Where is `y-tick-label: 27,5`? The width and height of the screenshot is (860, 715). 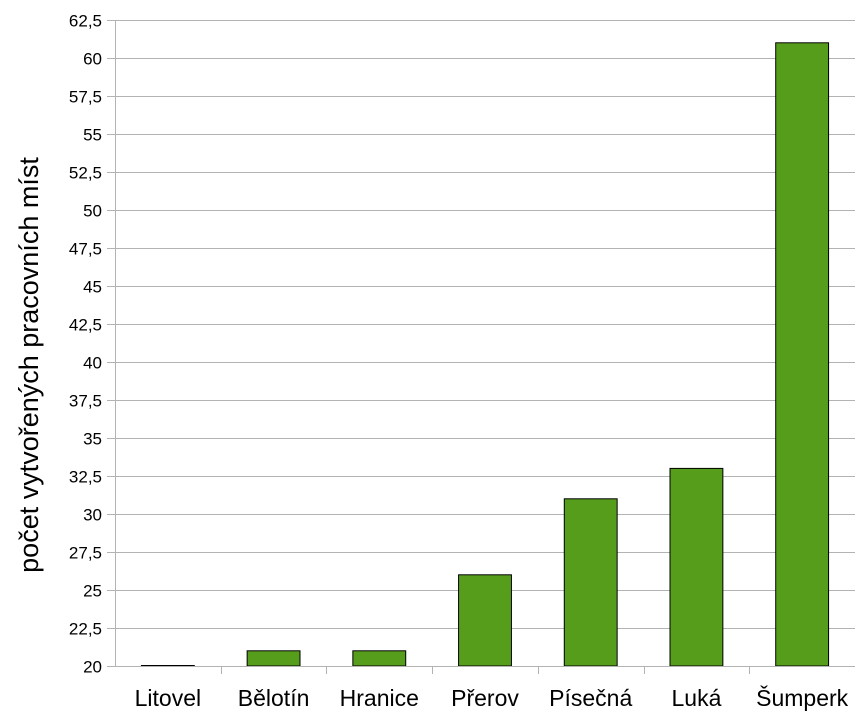 y-tick-label: 27,5 is located at coordinates (85, 553).